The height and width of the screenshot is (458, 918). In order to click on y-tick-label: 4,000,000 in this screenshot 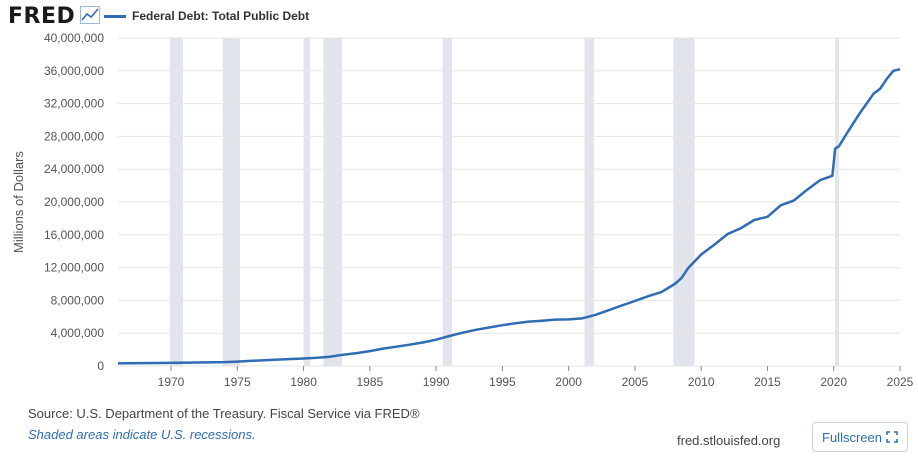, I will do `click(78, 333)`.